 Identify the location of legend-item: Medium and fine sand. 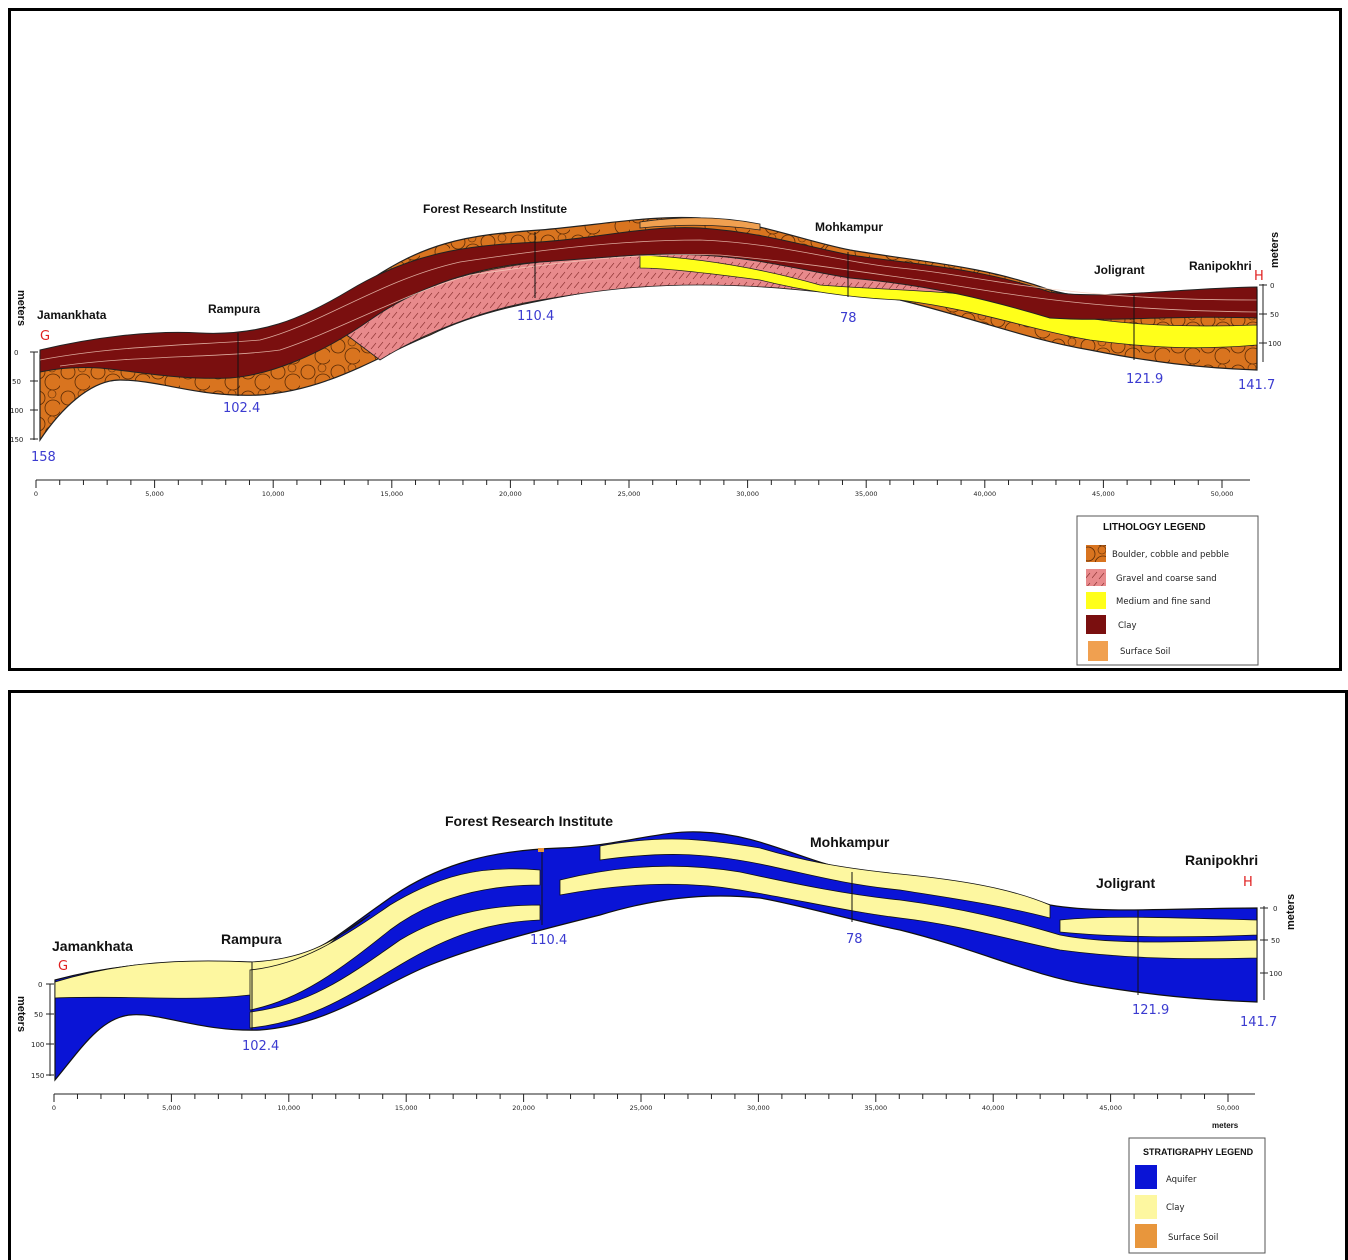
(1163, 602).